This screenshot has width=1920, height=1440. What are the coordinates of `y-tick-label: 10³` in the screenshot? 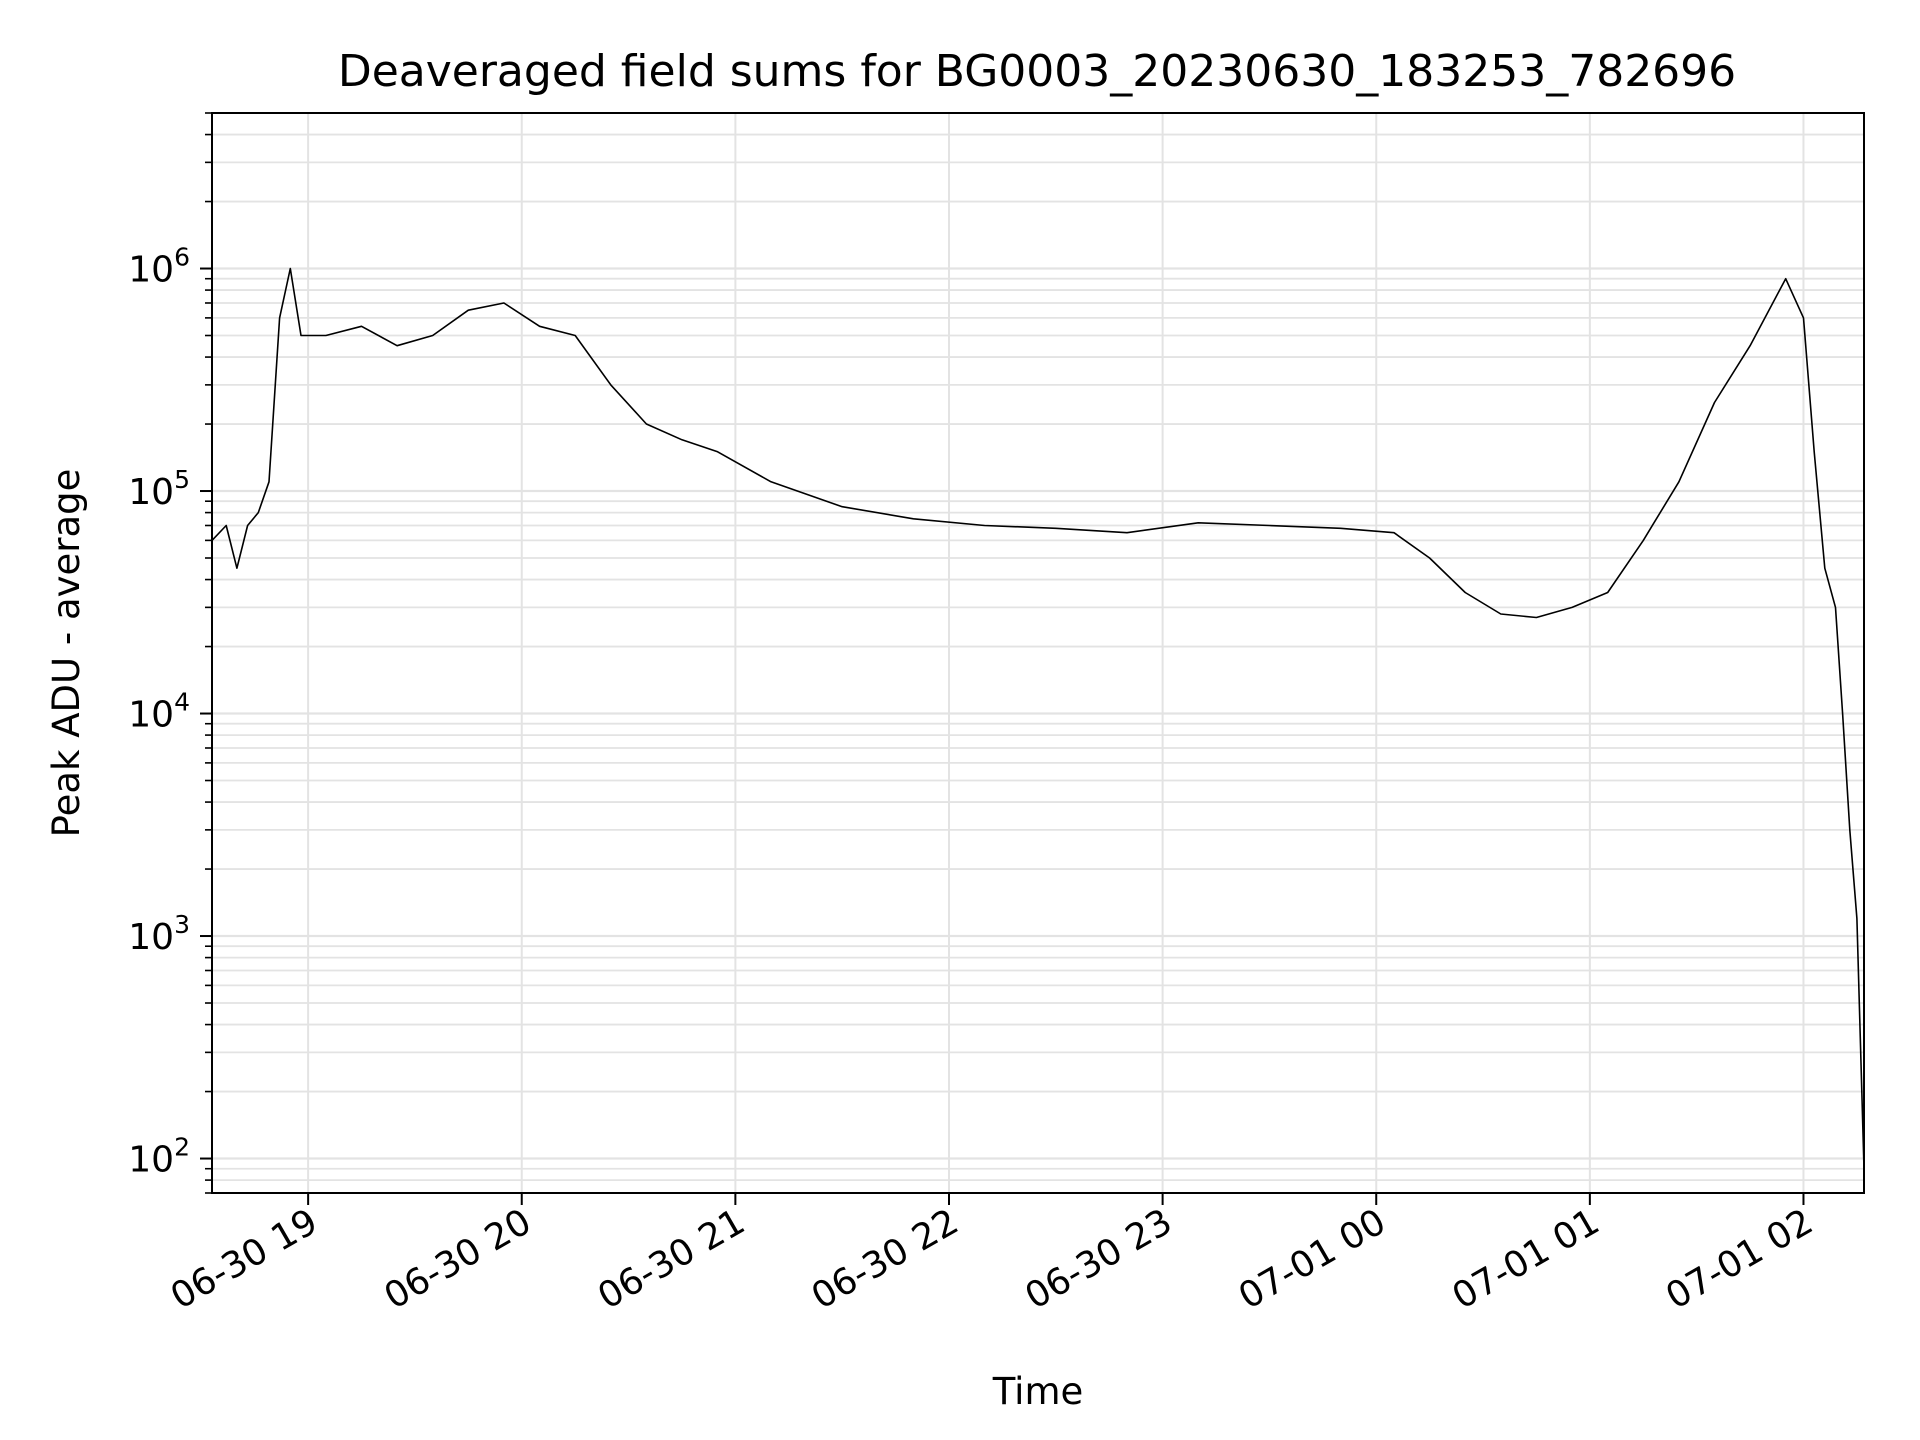 It's located at (159, 934).